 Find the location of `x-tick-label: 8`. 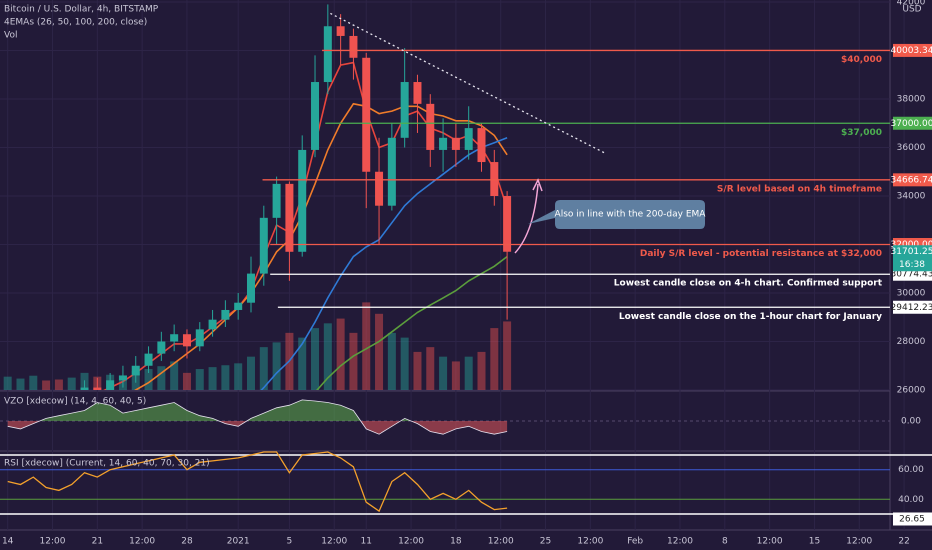

x-tick-label: 8 is located at coordinates (725, 542).